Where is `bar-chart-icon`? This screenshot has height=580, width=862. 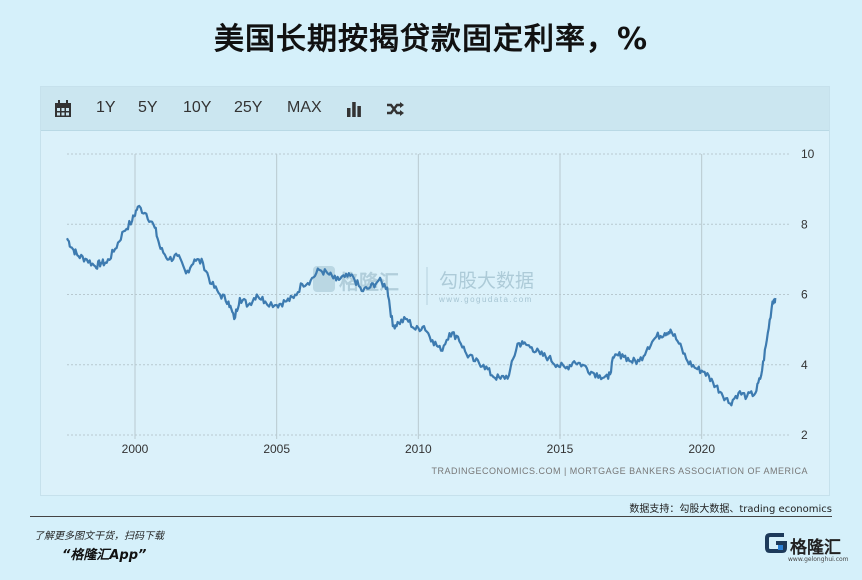
bar-chart-icon is located at coordinates (354, 109).